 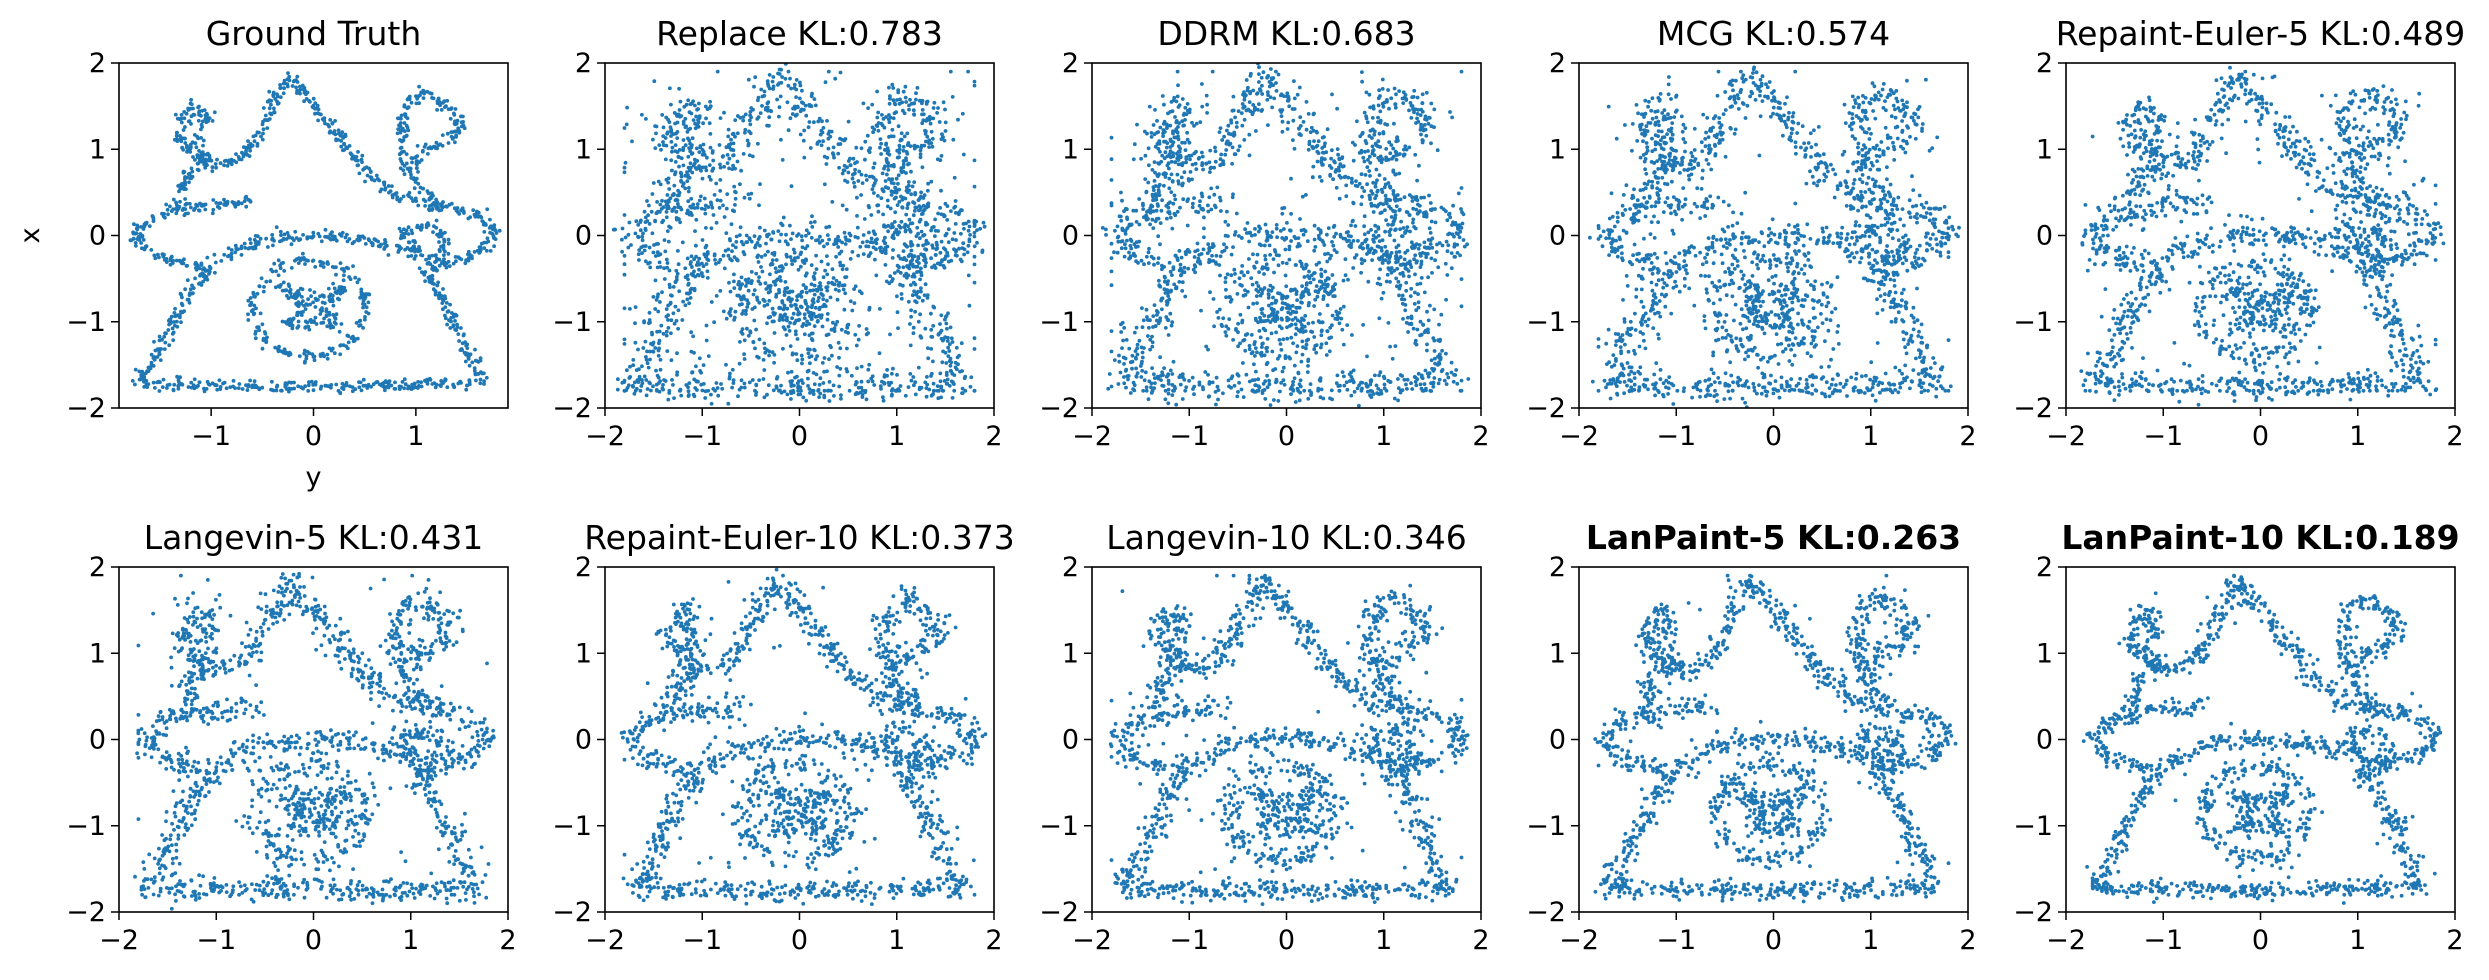 What do you see at coordinates (97, 236) in the screenshot?
I see `y-tick-label: 0` at bounding box center [97, 236].